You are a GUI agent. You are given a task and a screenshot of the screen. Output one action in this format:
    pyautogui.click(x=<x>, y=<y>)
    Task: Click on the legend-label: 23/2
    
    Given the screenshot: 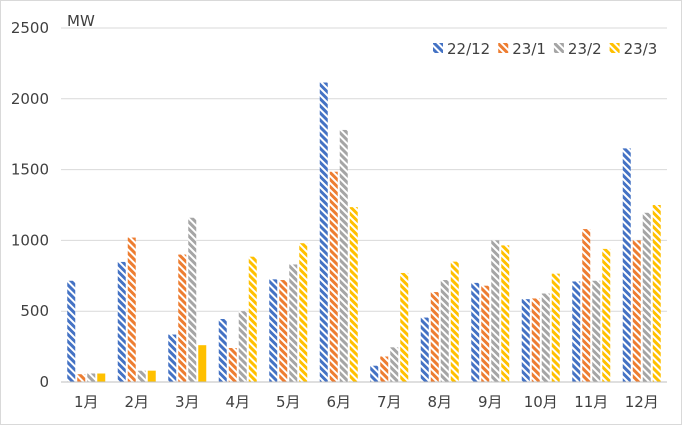 What is the action you would take?
    pyautogui.click(x=585, y=49)
    